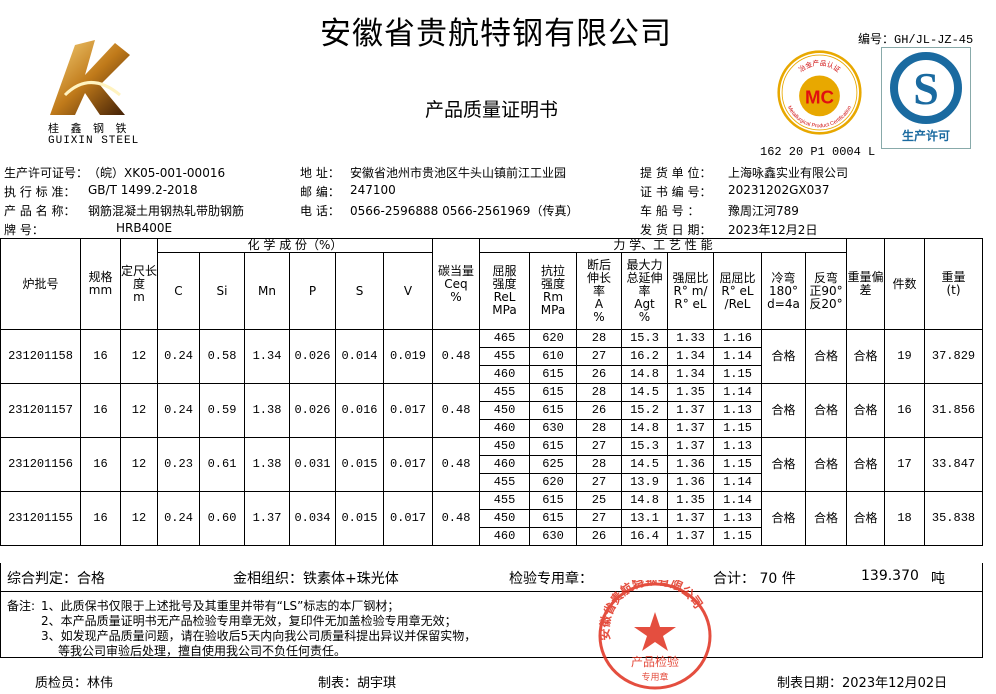 The width and height of the screenshot is (996, 694). I want to click on mech-value: 14.8, so click(644, 500).